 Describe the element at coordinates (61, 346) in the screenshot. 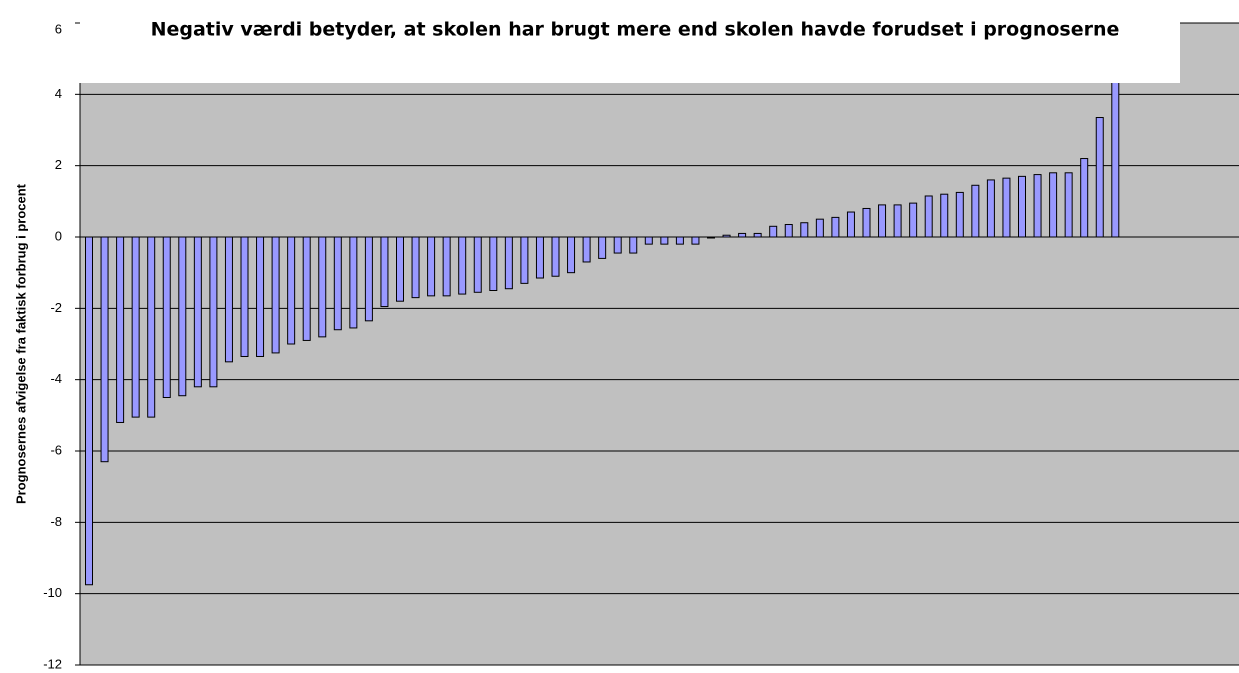

I see `y-ticks: -12 -10 -8 -6 -4 -2 0 2 4 6` at that location.